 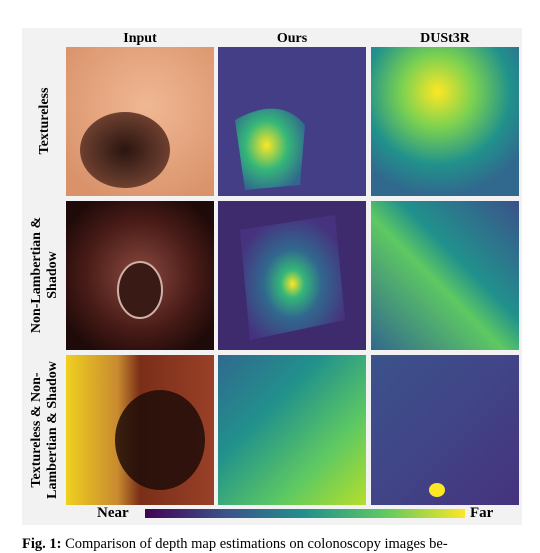 I want to click on row-label: Textureless, so click(x=45, y=121).